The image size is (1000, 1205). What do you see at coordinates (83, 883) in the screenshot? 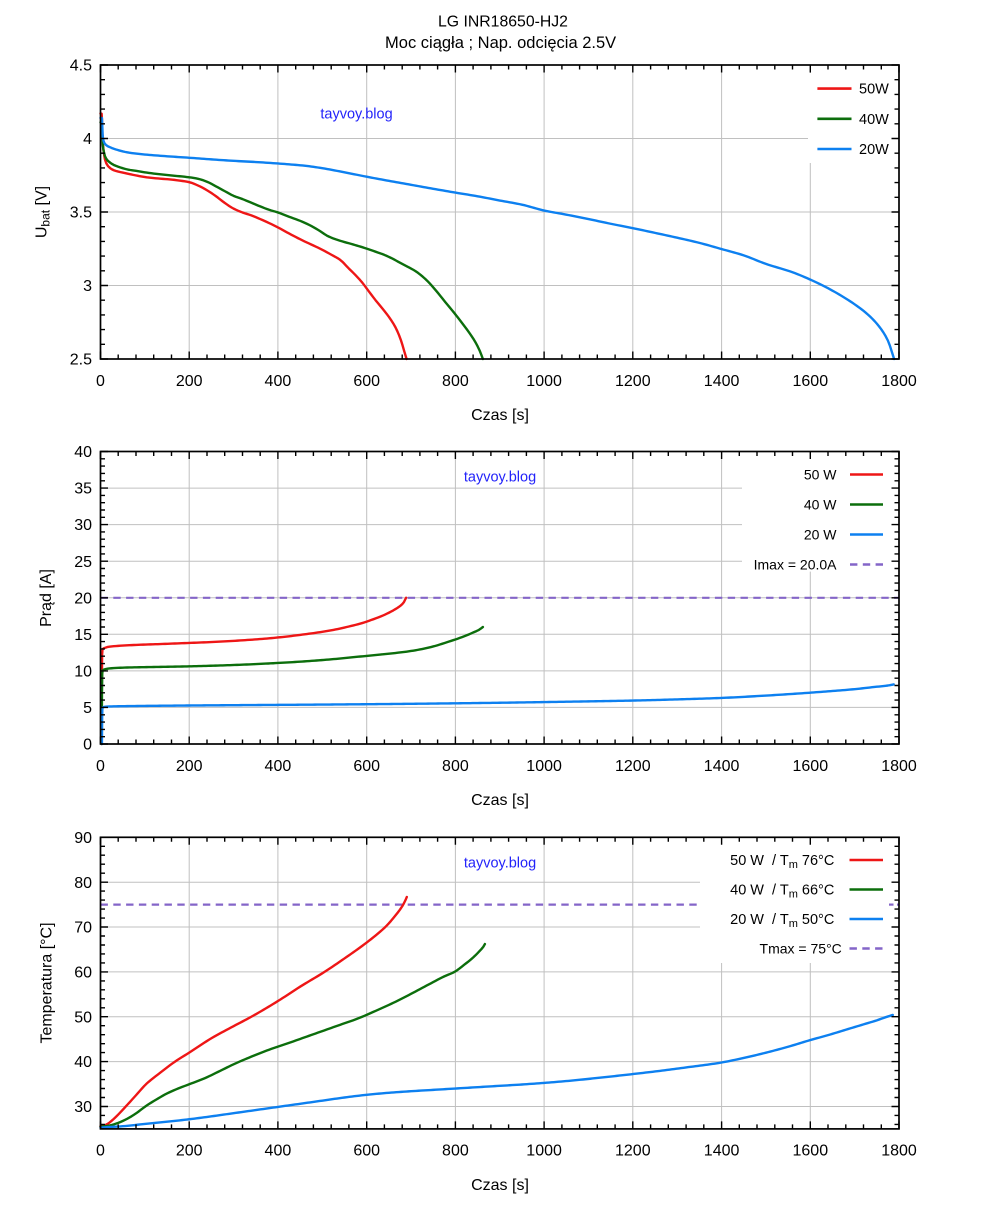
I see `svg-text: 80` at bounding box center [83, 883].